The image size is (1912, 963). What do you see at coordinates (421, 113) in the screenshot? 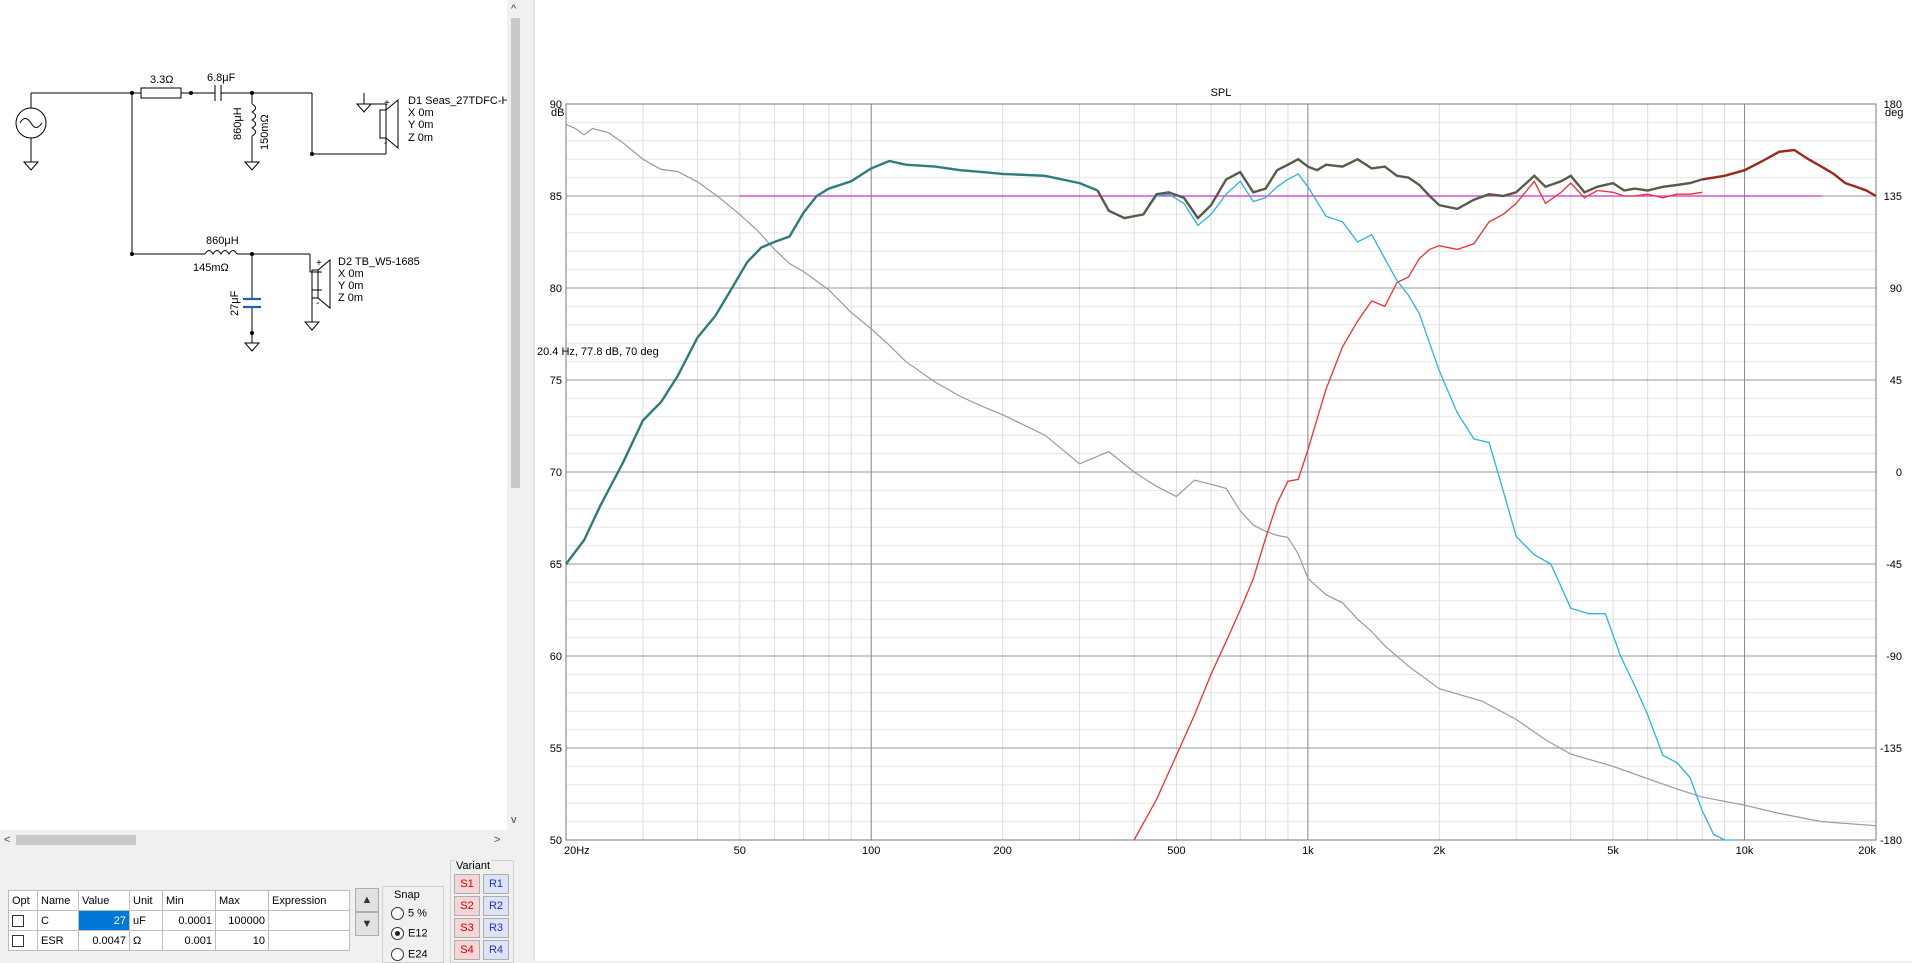
I see `d1-x: X 0m` at bounding box center [421, 113].